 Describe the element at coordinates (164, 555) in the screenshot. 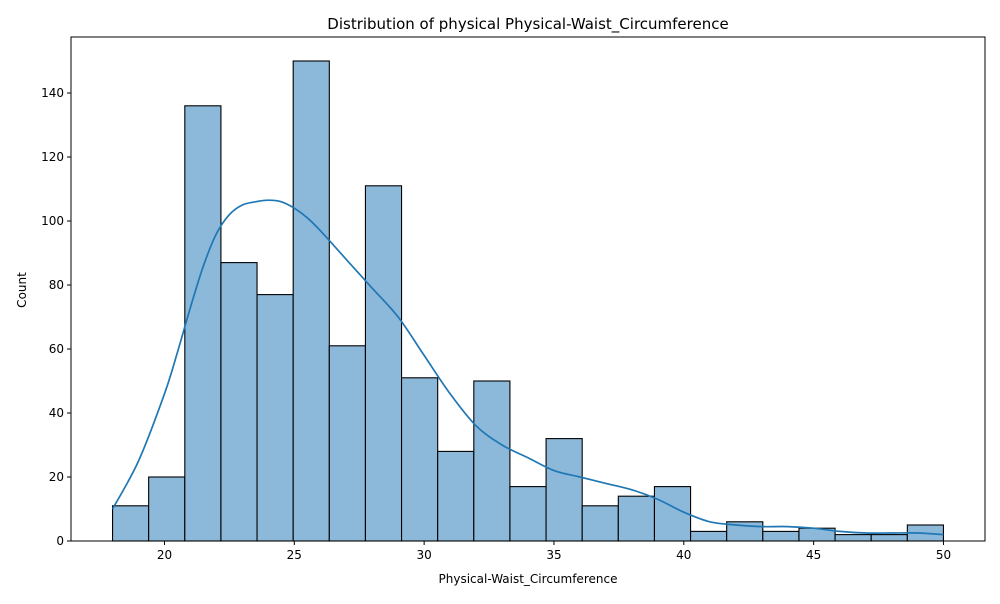

I see `x-tick-label: 20` at that location.